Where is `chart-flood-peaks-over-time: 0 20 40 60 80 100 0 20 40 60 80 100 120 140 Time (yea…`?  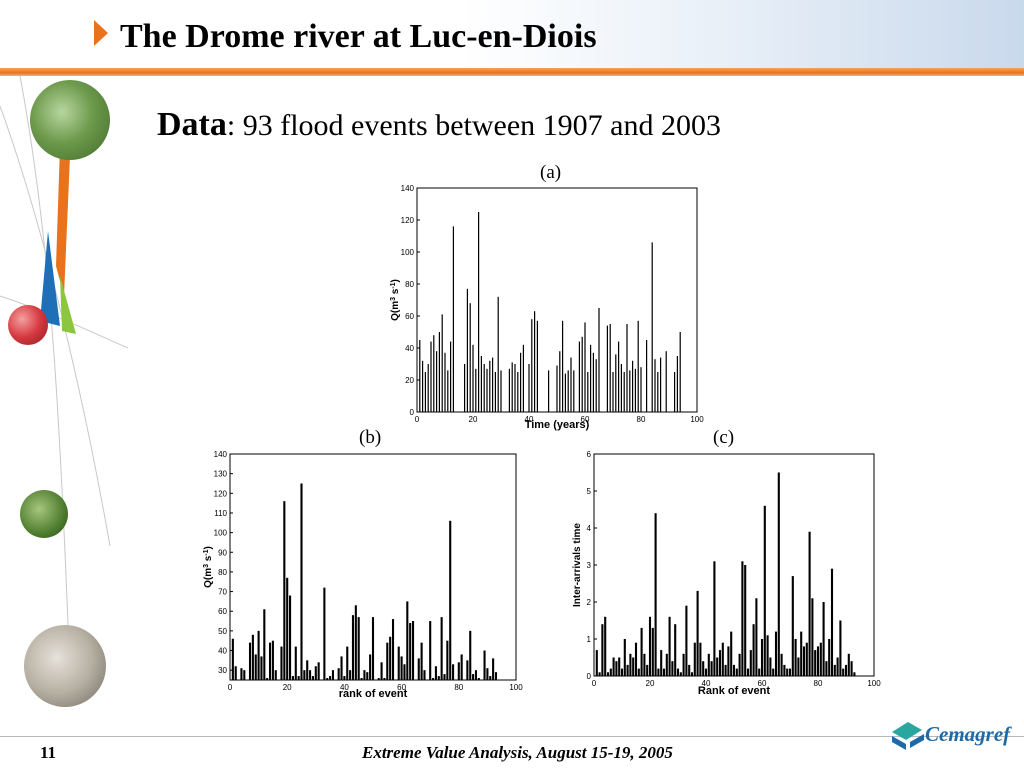 chart-flood-peaks-over-time: 0 20 40 60 80 100 0 20 40 60 80 100 120 140 Time (yea… is located at coordinates (547, 307).